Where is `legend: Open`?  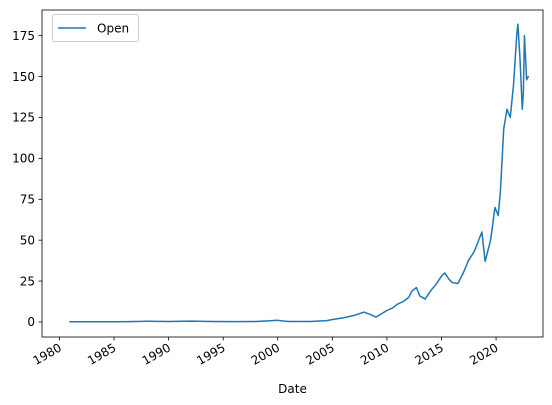 legend: Open is located at coordinates (95, 28).